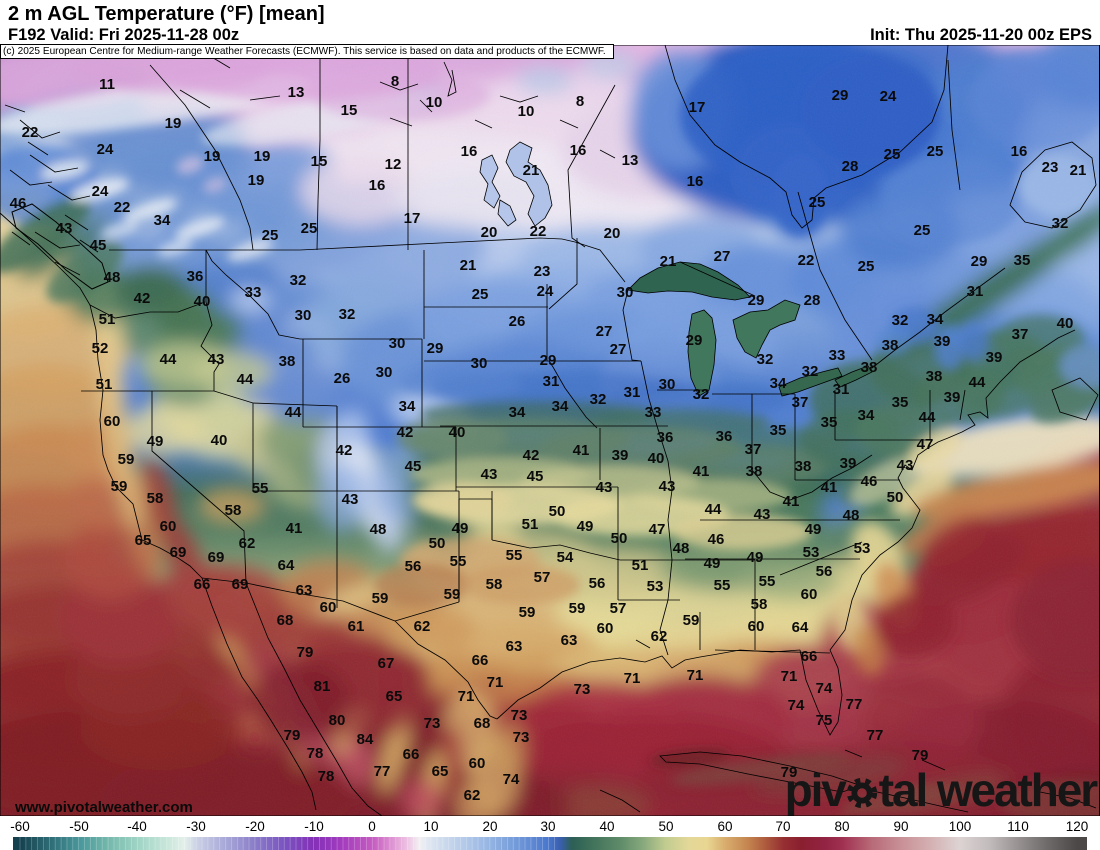  Describe the element at coordinates (565, 557) in the screenshot. I see `svg-text: 54` at that location.